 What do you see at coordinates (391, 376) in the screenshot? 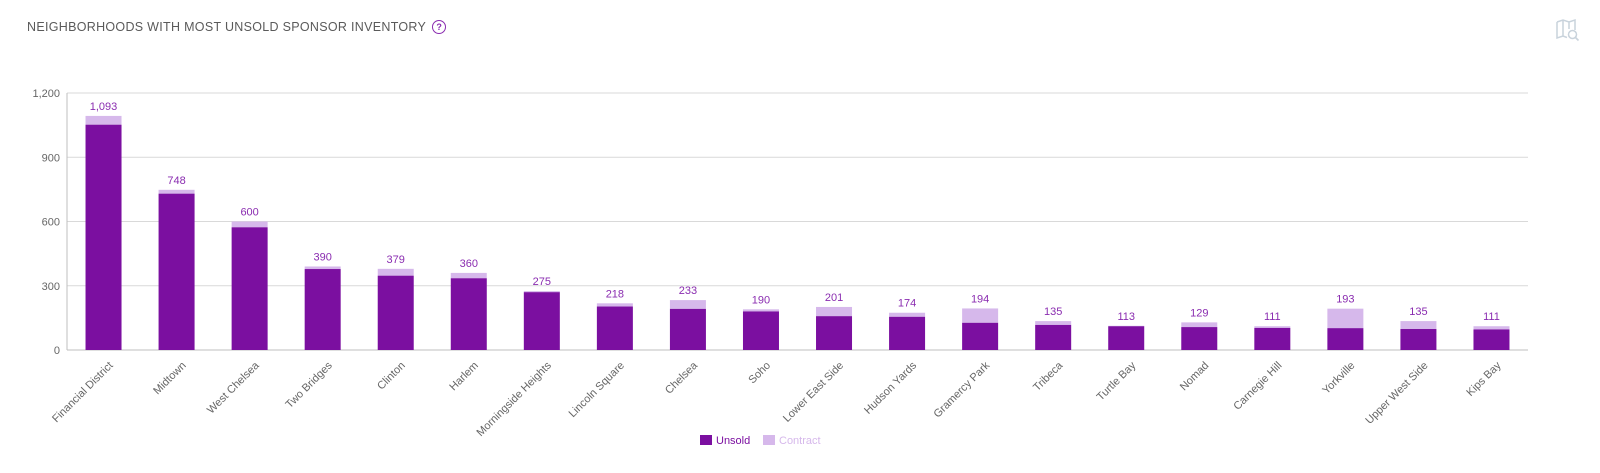
I see `x-tick-label: Clinton` at bounding box center [391, 376].